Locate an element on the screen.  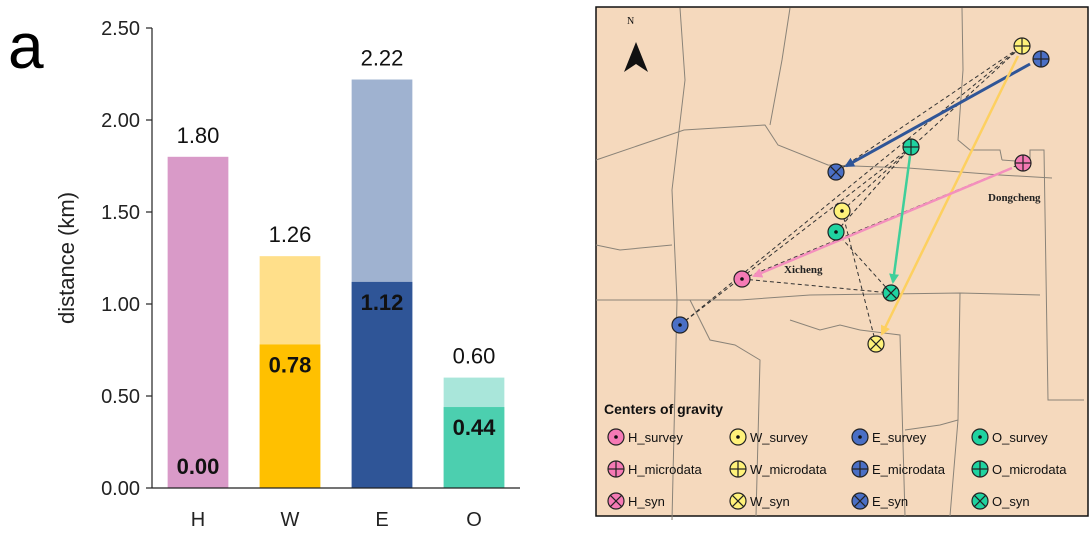
e-syn-marker is located at coordinates (836, 172).